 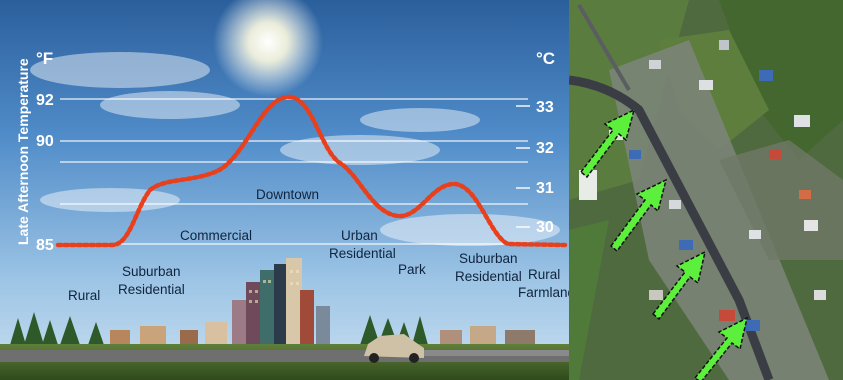 I want to click on zone-label-rural-farmland: Rural Farmland, so click(x=543, y=283).